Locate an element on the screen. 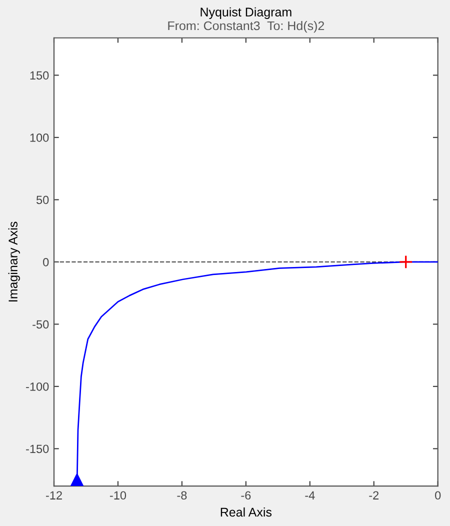 The width and height of the screenshot is (450, 526). y-tick-label: 100 is located at coordinates (39, 137).